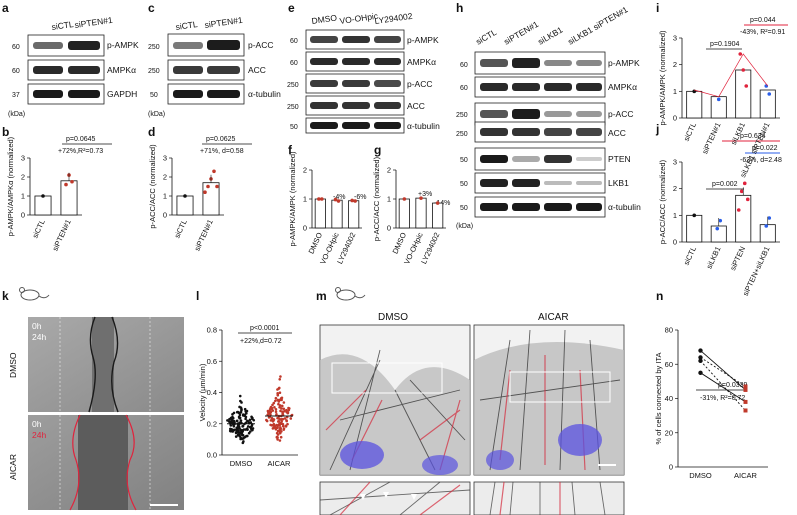 This screenshot has height=515, width=797. I want to click on panel-label-j: j, so click(657, 129).